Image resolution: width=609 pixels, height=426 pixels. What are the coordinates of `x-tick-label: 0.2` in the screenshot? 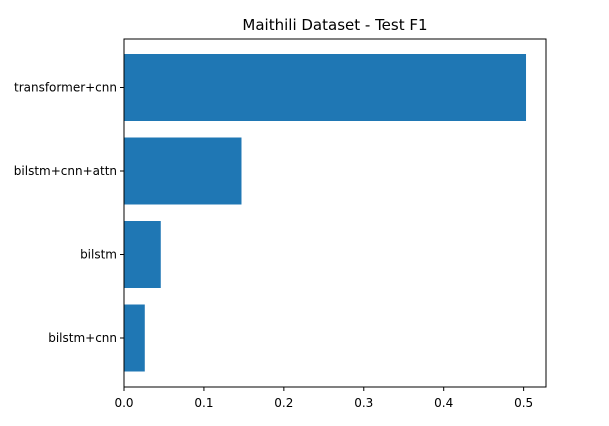 It's located at (283, 403).